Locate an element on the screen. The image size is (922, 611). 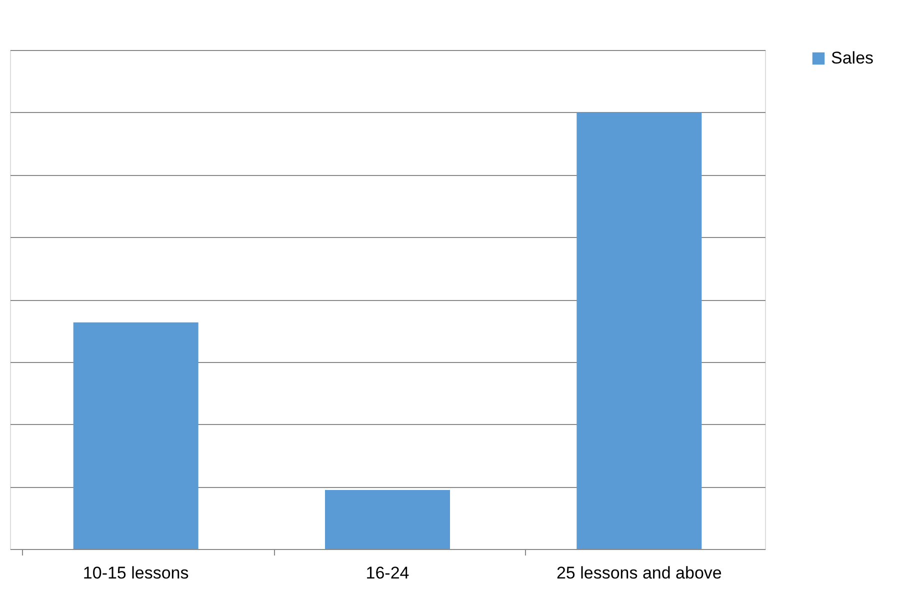
x-tick-label: 25 lessons and above is located at coordinates (639, 573).